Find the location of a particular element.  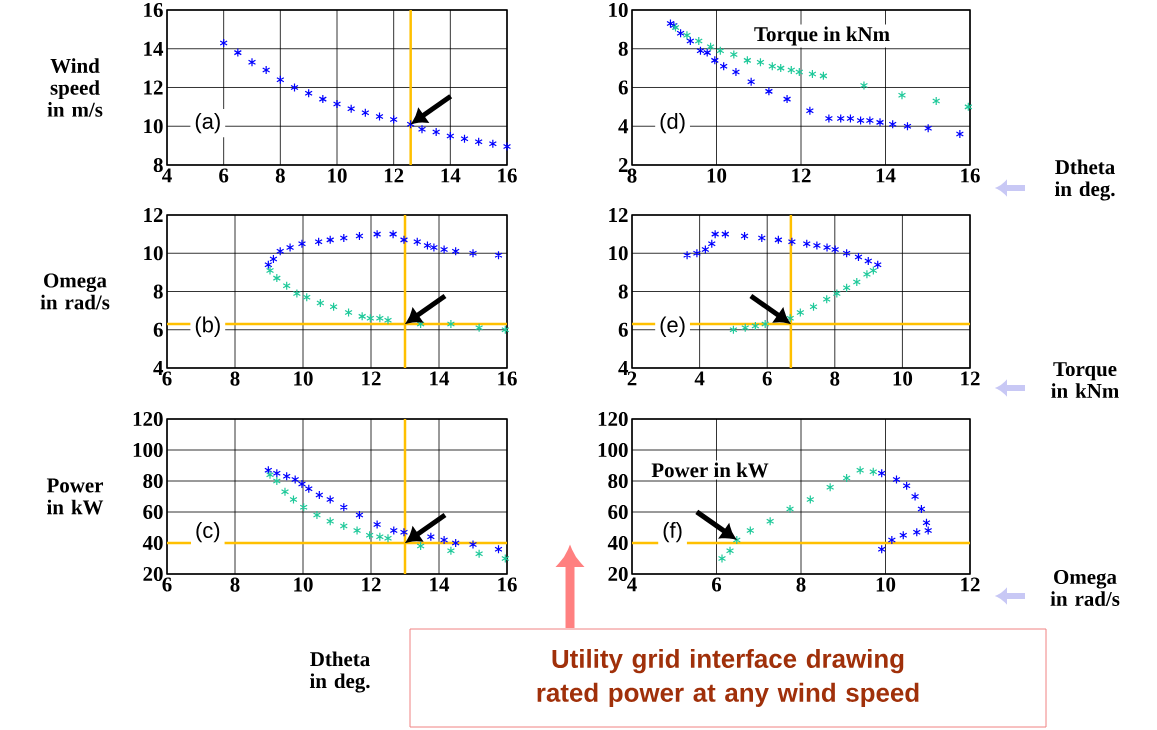

annotation: (e) is located at coordinates (672, 326).